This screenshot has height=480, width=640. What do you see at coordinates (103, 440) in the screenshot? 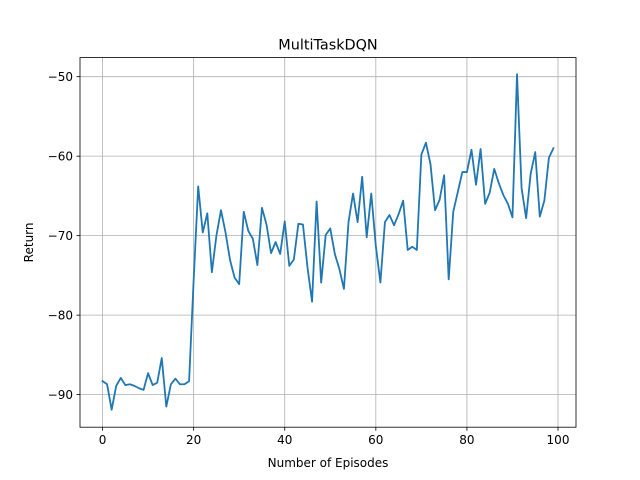
I see `x-tick-label: 0` at bounding box center [103, 440].